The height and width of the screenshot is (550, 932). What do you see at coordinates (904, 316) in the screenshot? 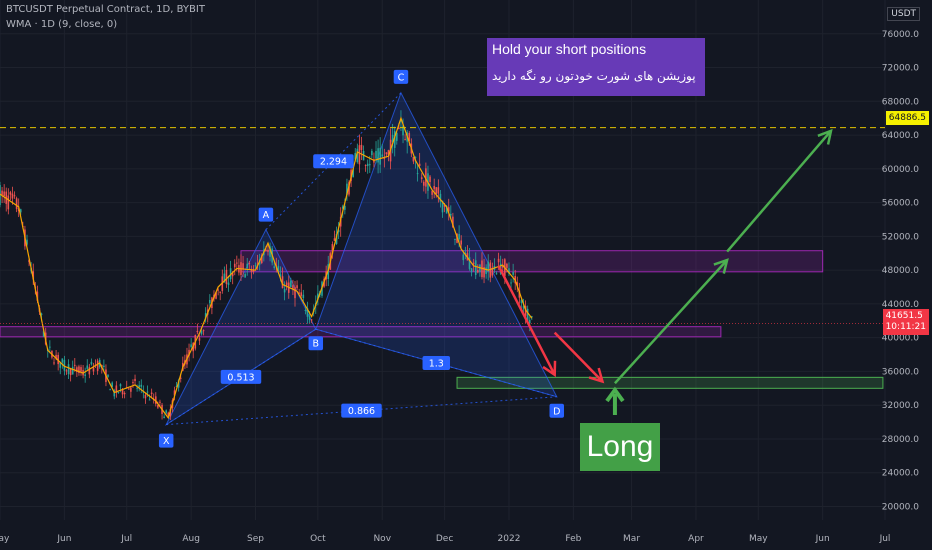
I see `current-price-value: 41651.5` at bounding box center [904, 316].